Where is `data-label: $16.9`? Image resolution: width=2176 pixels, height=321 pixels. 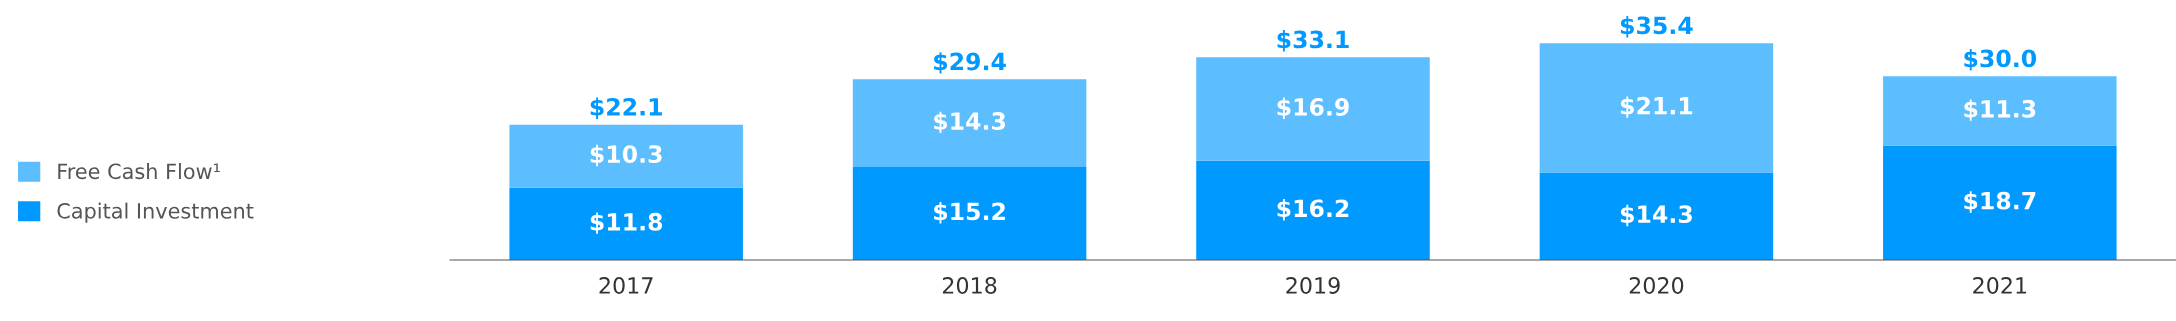 data-label: $16.9 is located at coordinates (1313, 108).